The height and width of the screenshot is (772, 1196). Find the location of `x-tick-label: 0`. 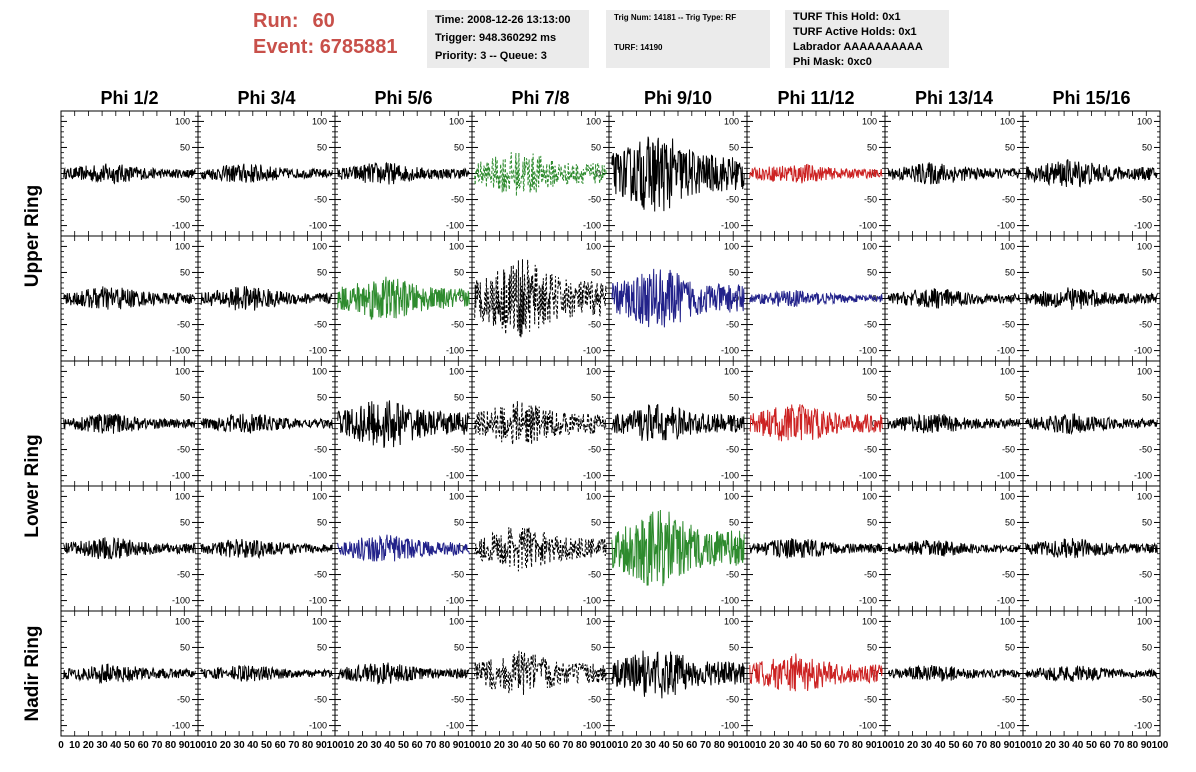

x-tick-label: 0 is located at coordinates (61, 745).